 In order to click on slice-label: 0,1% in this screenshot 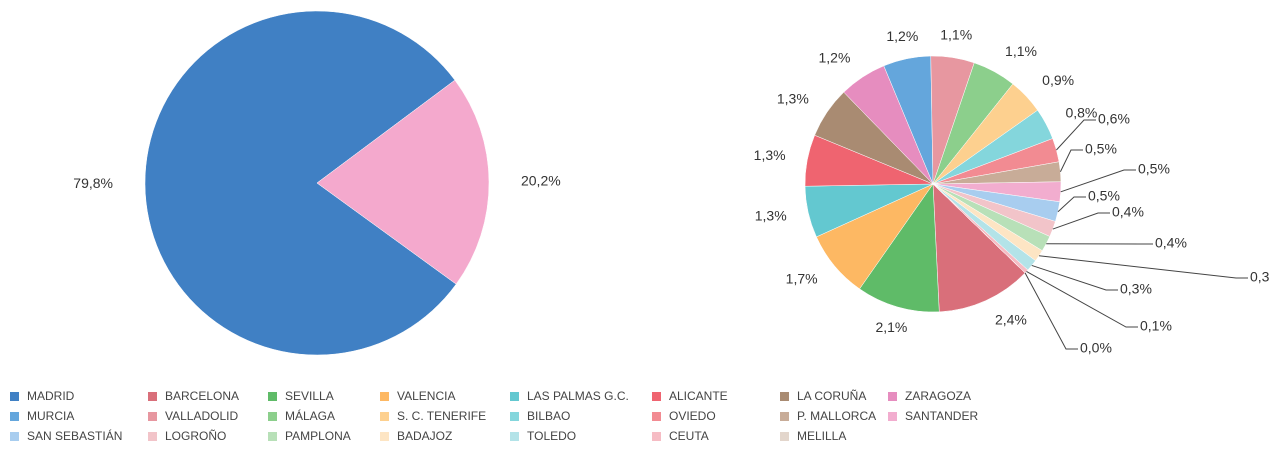, I will do `click(1156, 326)`.